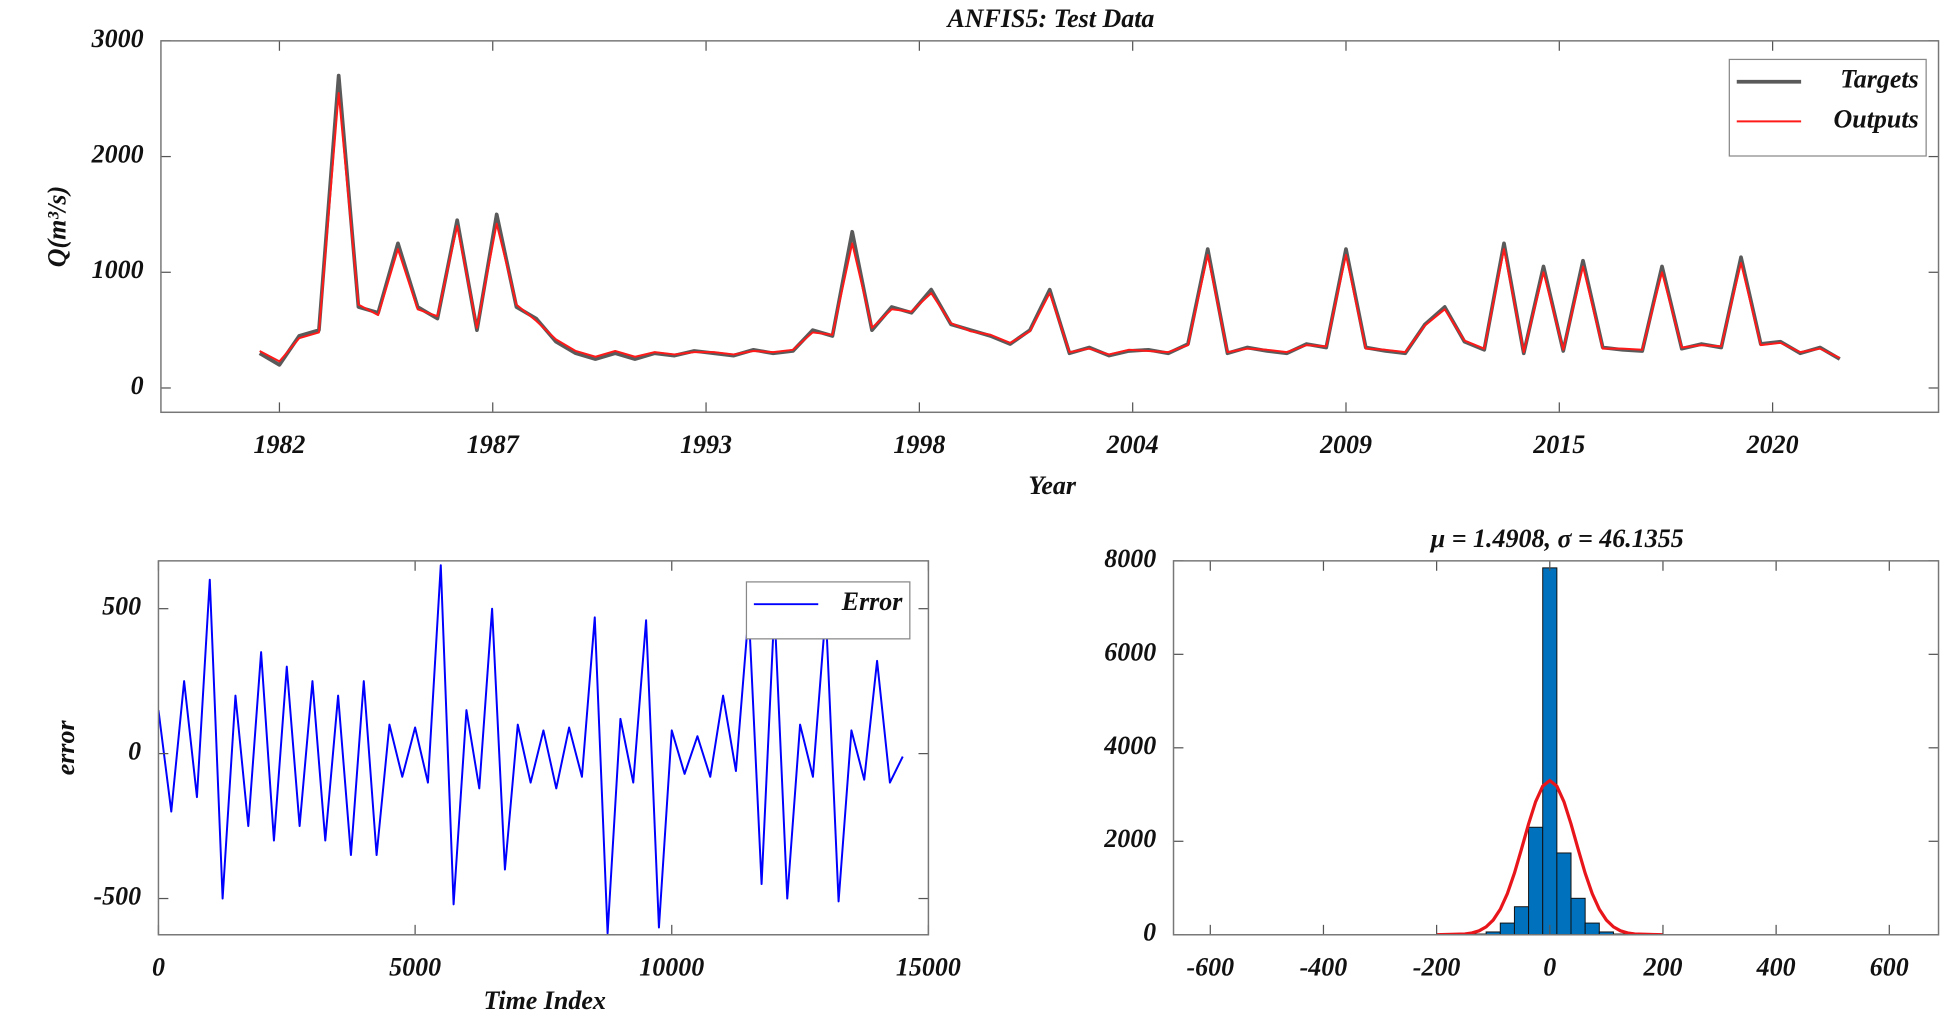  What do you see at coordinates (1049, 18) in the screenshot?
I see `chart-title: ANFIS5: Test Data` at bounding box center [1049, 18].